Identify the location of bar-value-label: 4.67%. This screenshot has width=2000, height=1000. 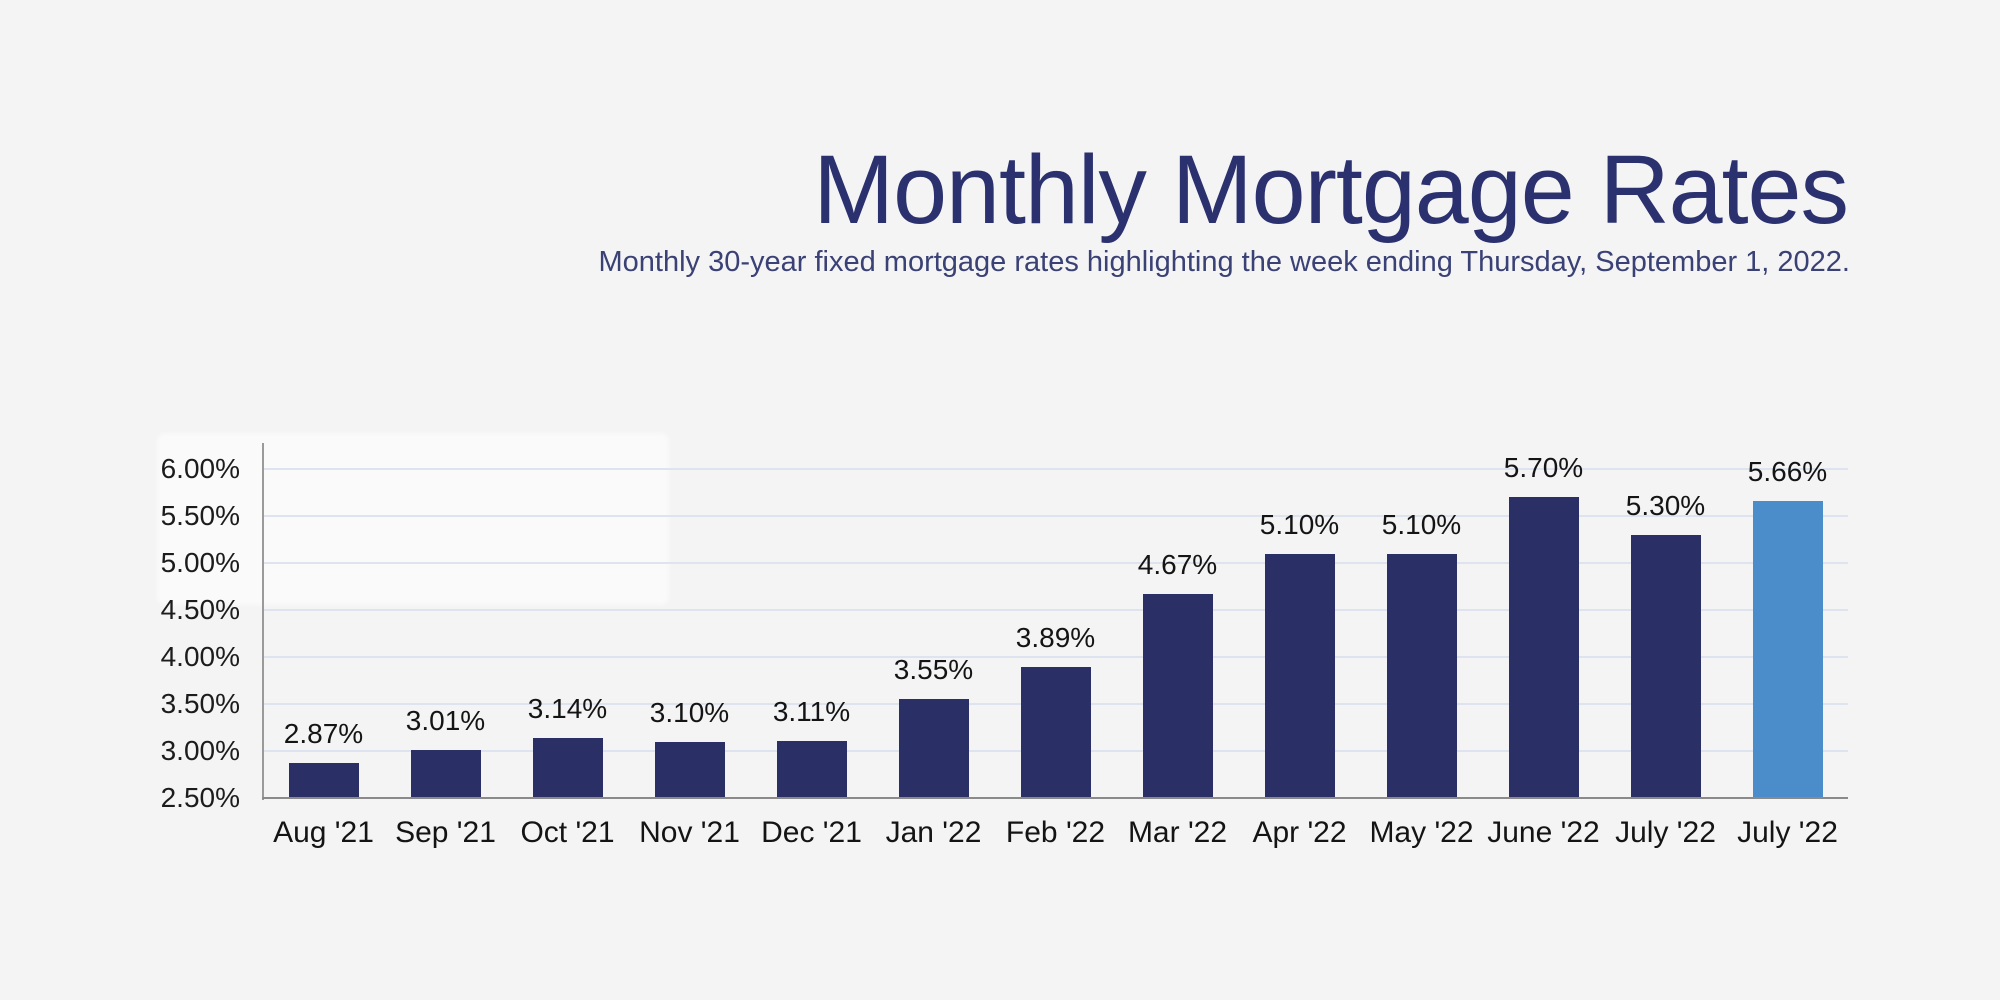
(1177, 565).